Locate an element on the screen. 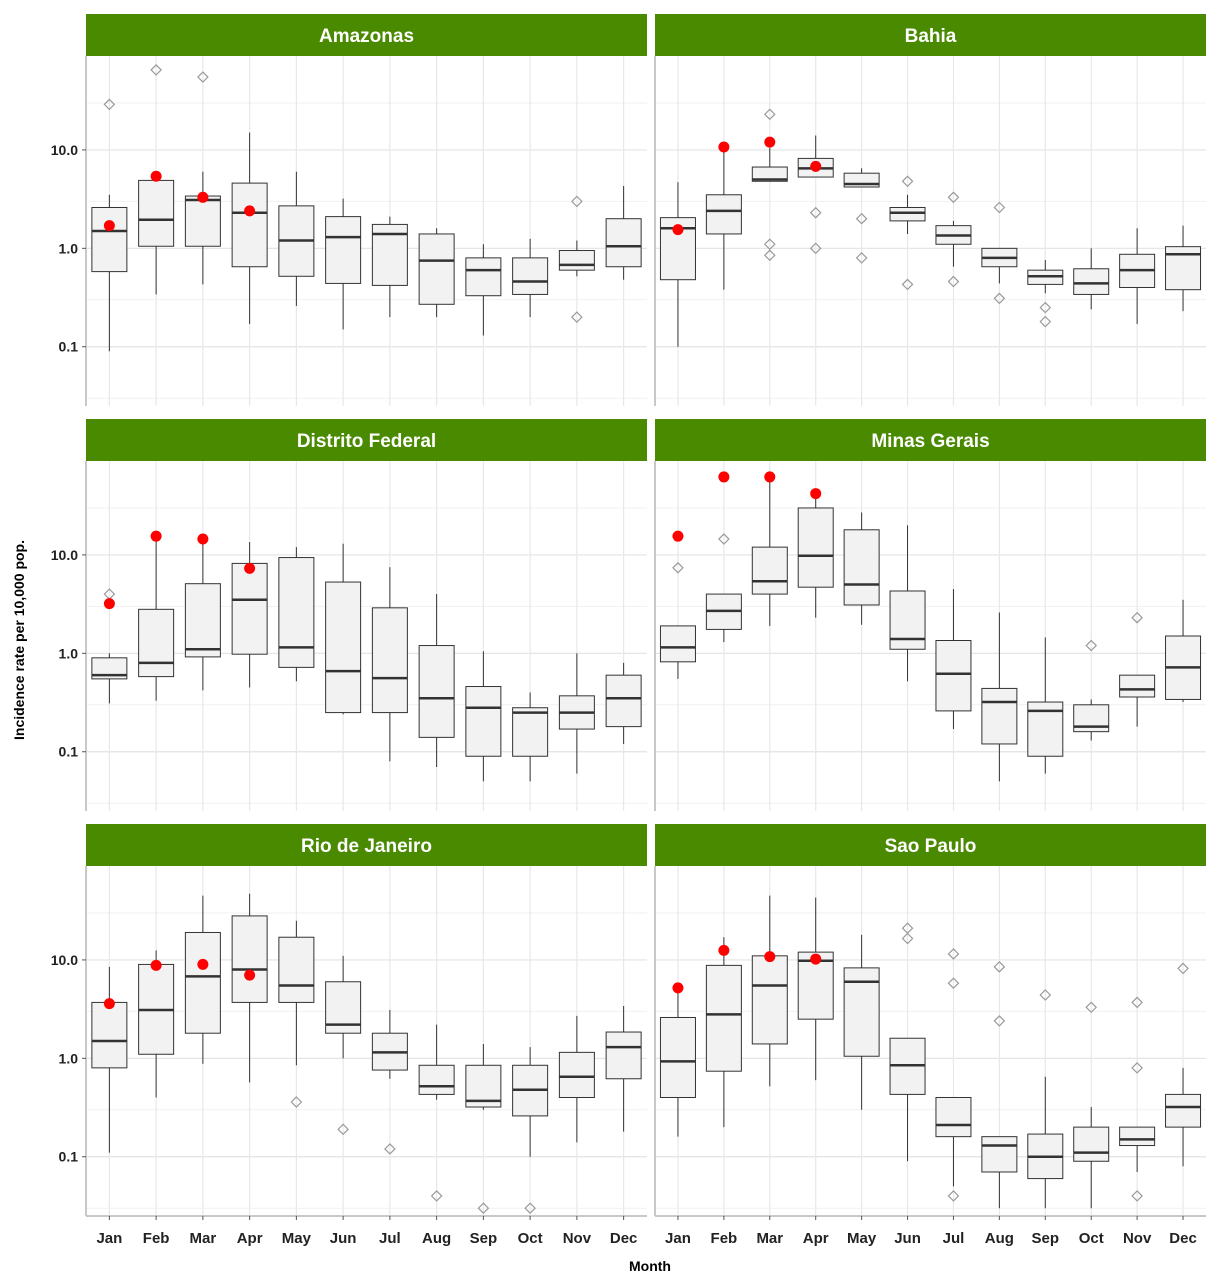 Image resolution: width=1206 pixels, height=1284 pixels. y-tick-label: 0.1 is located at coordinates (69, 1157).